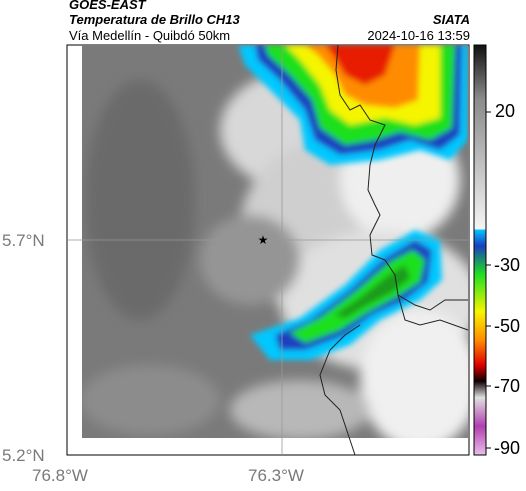 The image size is (526, 491). I want to click on lat-tick-label: 5.2°N, so click(23, 455).